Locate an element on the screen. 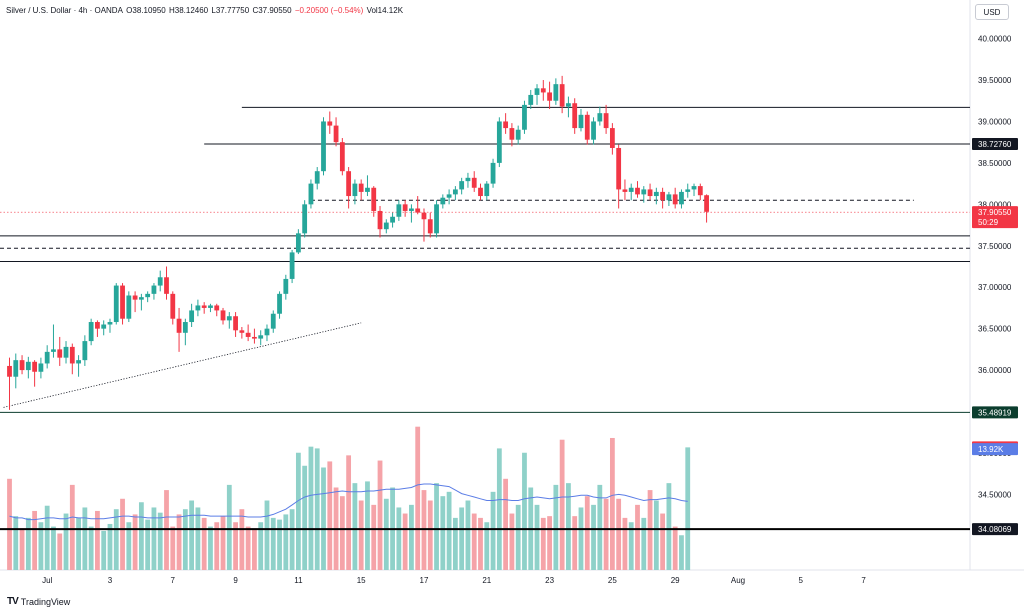 This screenshot has width=1024, height=613. ohlc-low: L37.77750 is located at coordinates (230, 10).